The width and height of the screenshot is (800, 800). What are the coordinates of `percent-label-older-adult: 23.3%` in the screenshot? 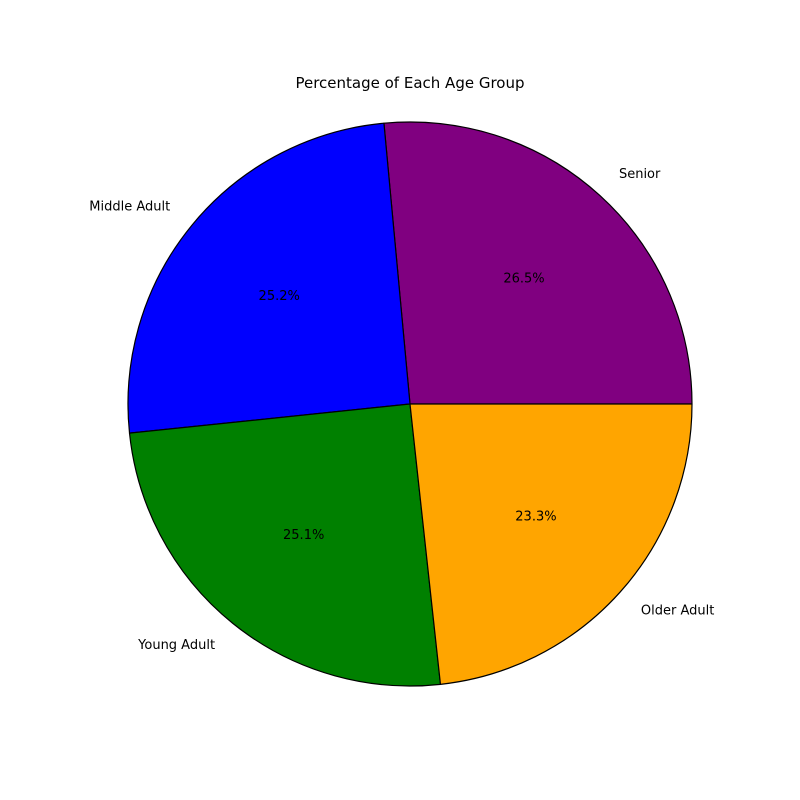 It's located at (535, 516).